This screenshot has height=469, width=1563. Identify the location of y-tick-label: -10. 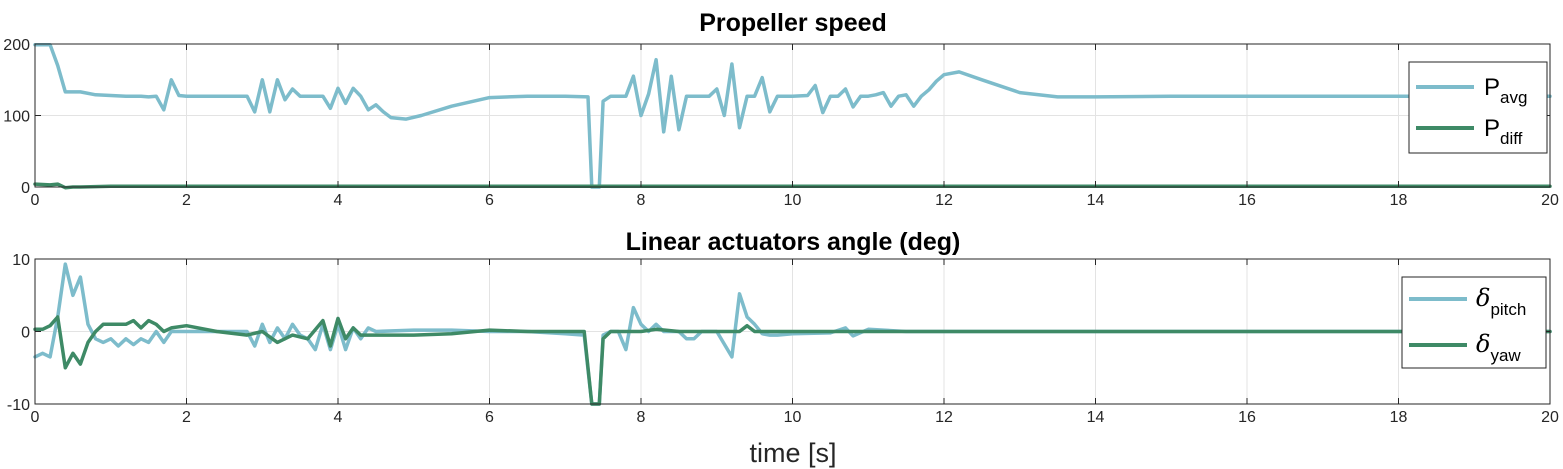
(18, 405).